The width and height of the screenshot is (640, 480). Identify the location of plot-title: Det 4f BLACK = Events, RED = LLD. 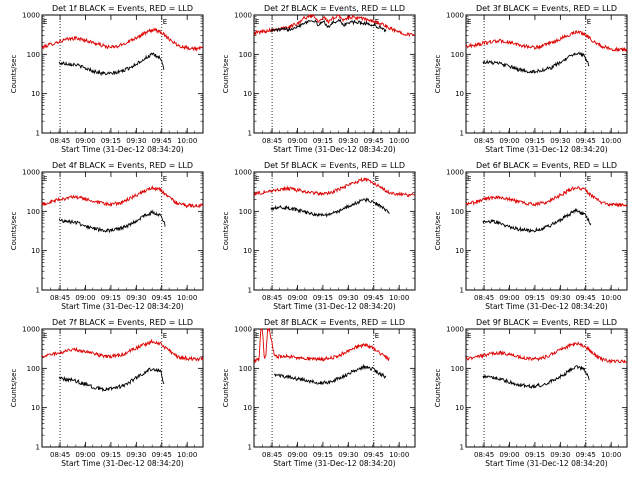
(122, 165).